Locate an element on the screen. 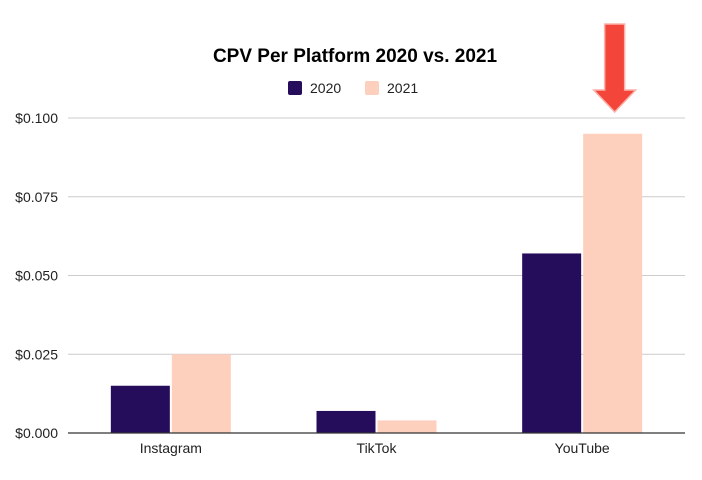  down-arrow-icon is located at coordinates (614, 68).